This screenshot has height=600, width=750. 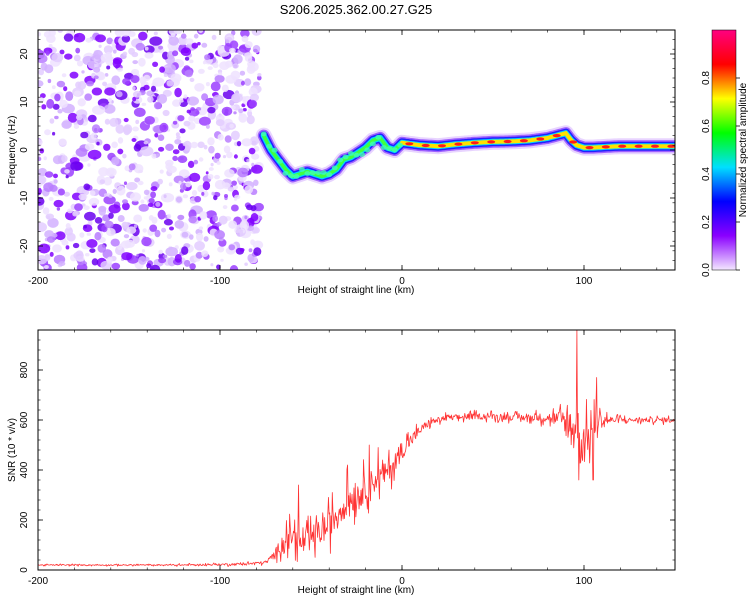 I want to click on y-tick-label: -10, so click(x=24, y=197).